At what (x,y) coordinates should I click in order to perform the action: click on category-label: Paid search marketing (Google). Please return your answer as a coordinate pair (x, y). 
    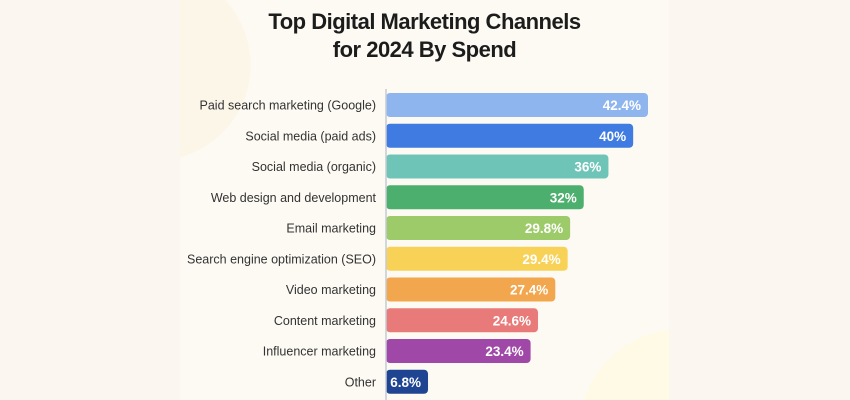
    Looking at the image, I should click on (288, 106).